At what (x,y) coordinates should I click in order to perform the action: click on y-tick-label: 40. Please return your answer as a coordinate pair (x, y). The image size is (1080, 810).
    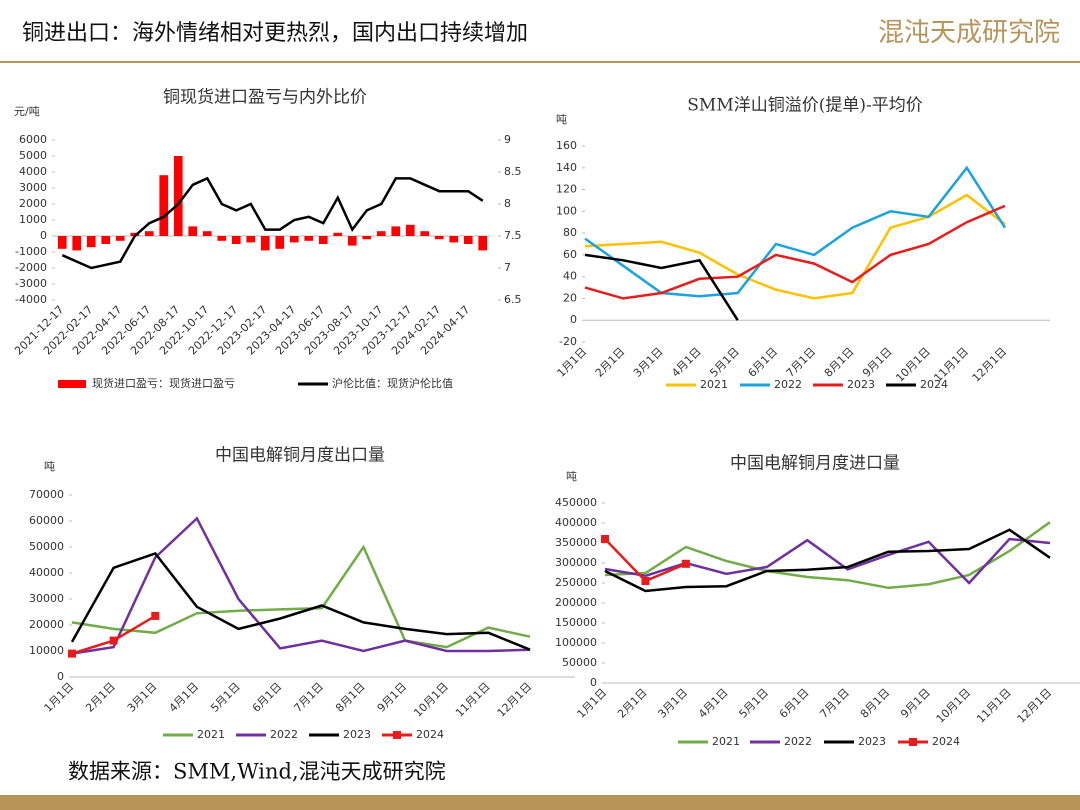
    Looking at the image, I should click on (570, 276).